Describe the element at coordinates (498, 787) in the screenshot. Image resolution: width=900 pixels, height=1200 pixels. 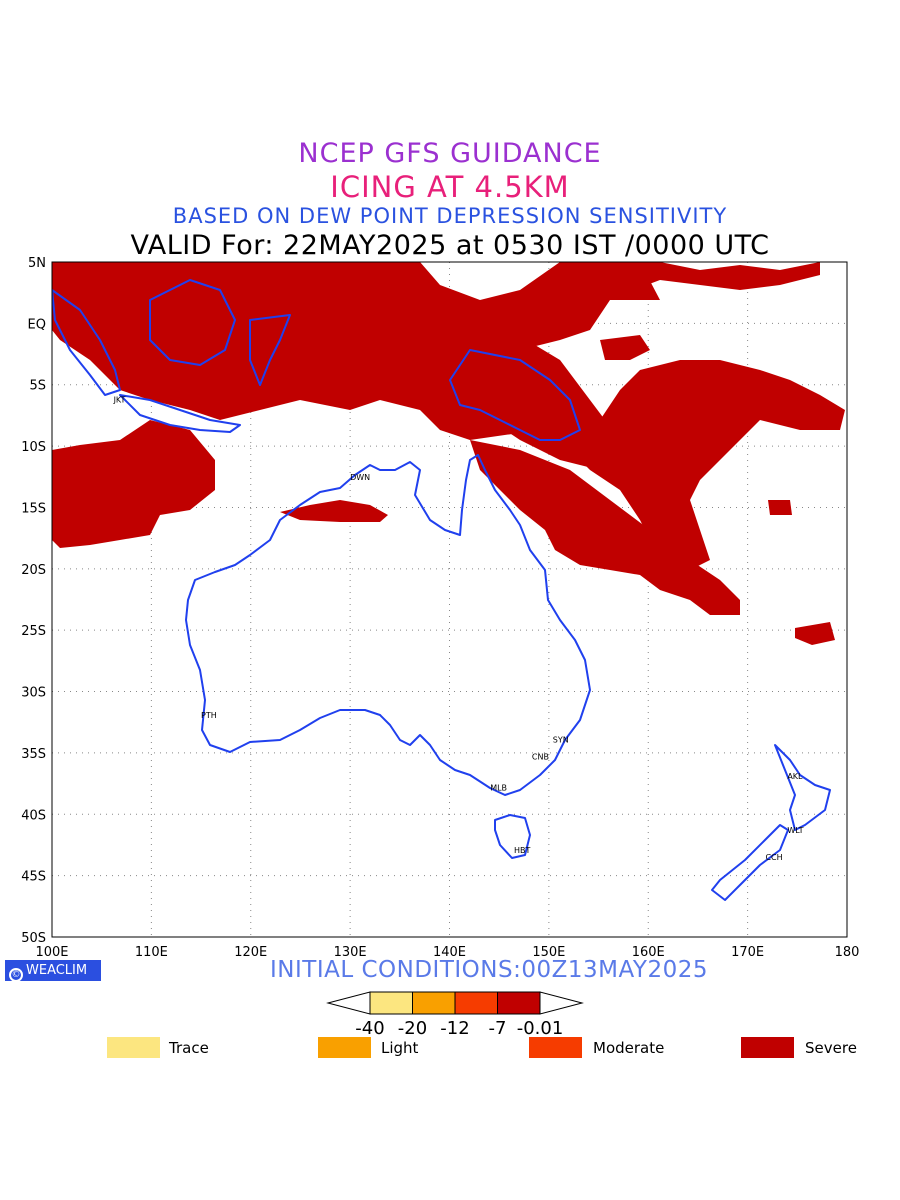
I see `city-label-mlb: MLB` at that location.